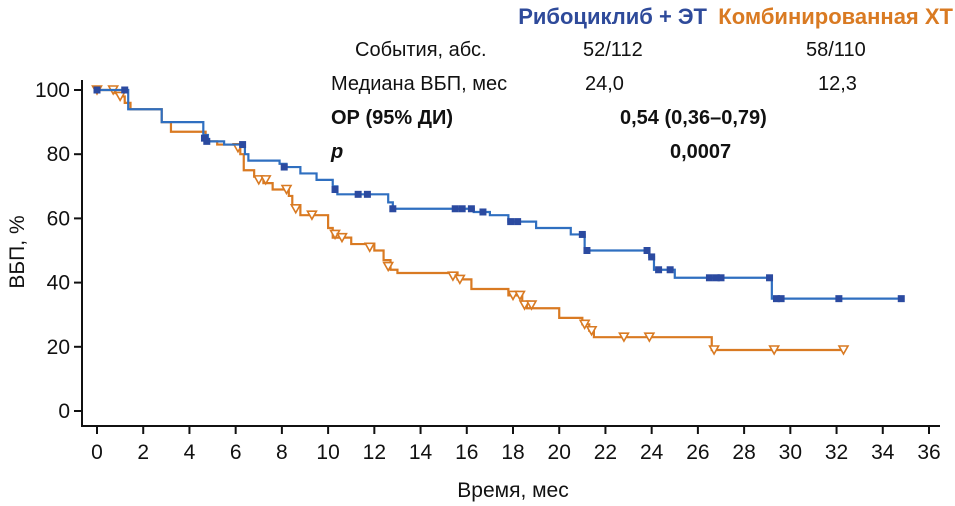 This screenshot has height=506, width=955. I want to click on stat-p-label: p, so click(336, 152).